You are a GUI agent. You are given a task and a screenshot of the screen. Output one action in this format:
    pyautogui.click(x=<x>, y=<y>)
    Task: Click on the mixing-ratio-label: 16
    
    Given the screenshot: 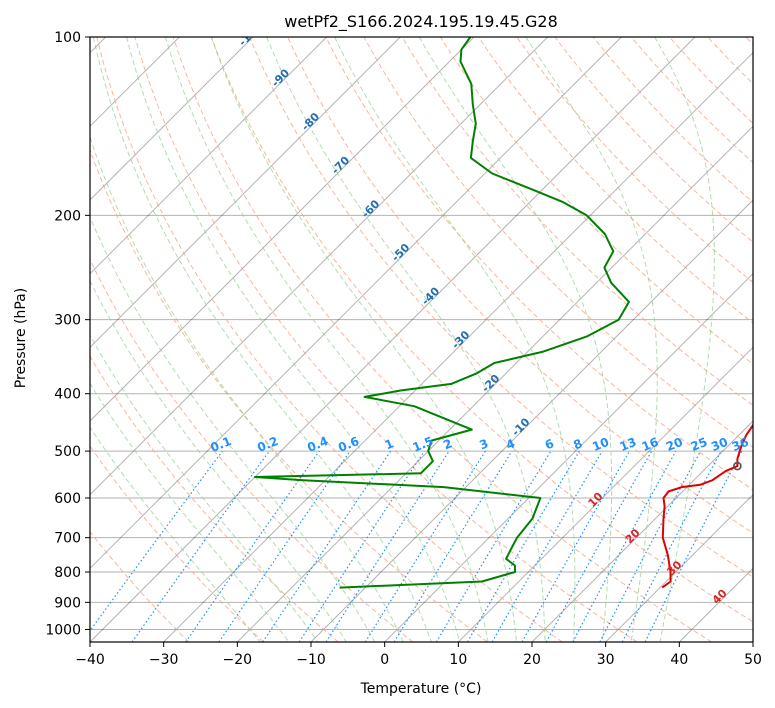 What is the action you would take?
    pyautogui.click(x=650, y=444)
    